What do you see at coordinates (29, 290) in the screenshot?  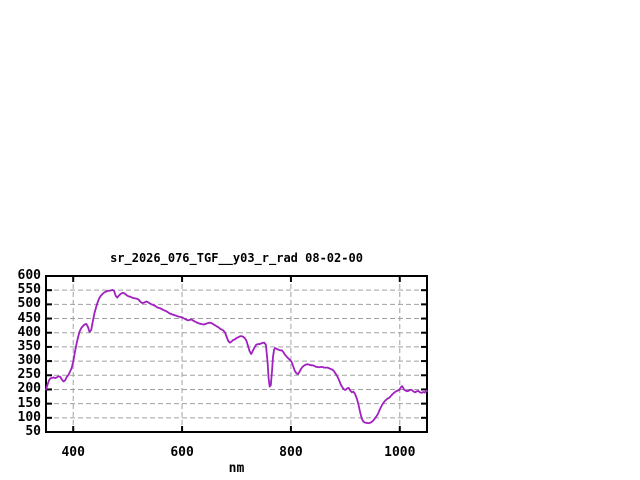 I see `y-tick-label: 550` at bounding box center [29, 290].